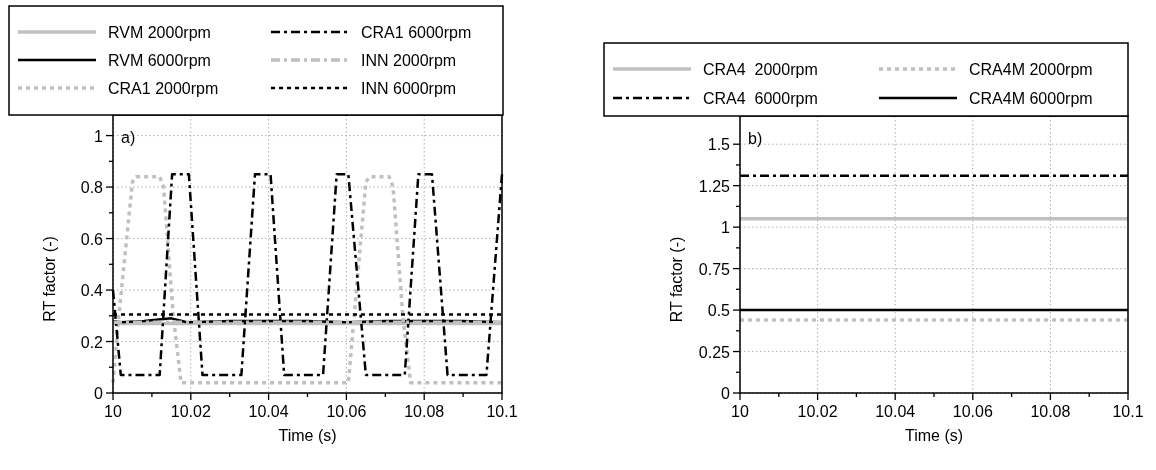  Describe the element at coordinates (714, 186) in the screenshot. I see `y-tick-label: 1.25` at that location.